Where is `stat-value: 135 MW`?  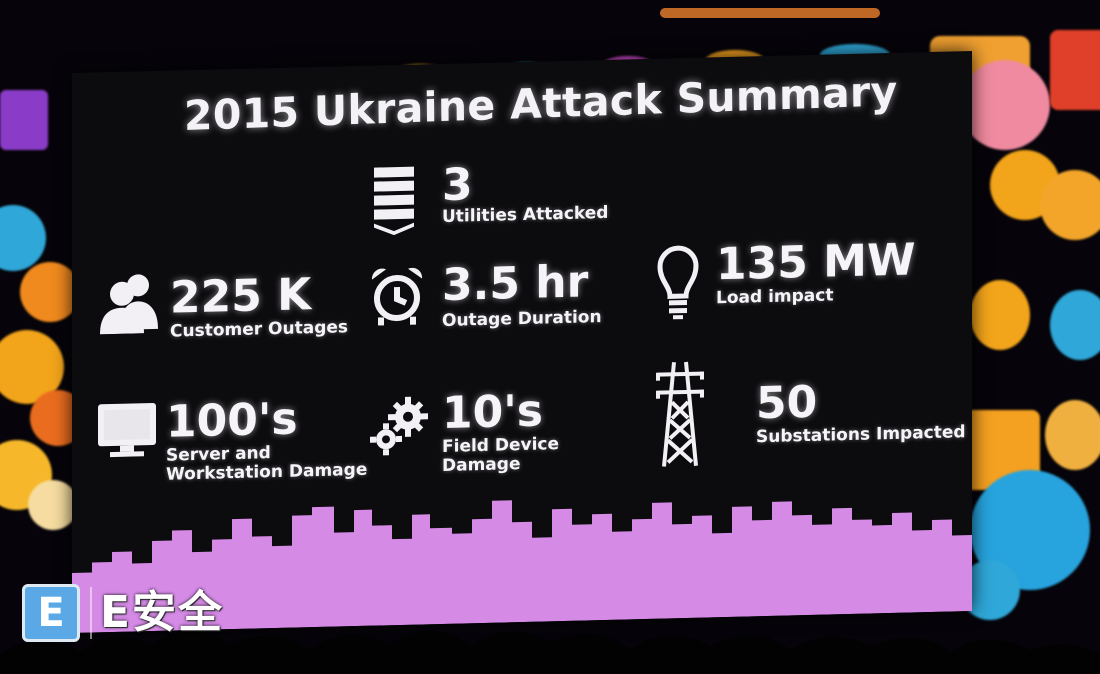 stat-value: 135 MW is located at coordinates (816, 262).